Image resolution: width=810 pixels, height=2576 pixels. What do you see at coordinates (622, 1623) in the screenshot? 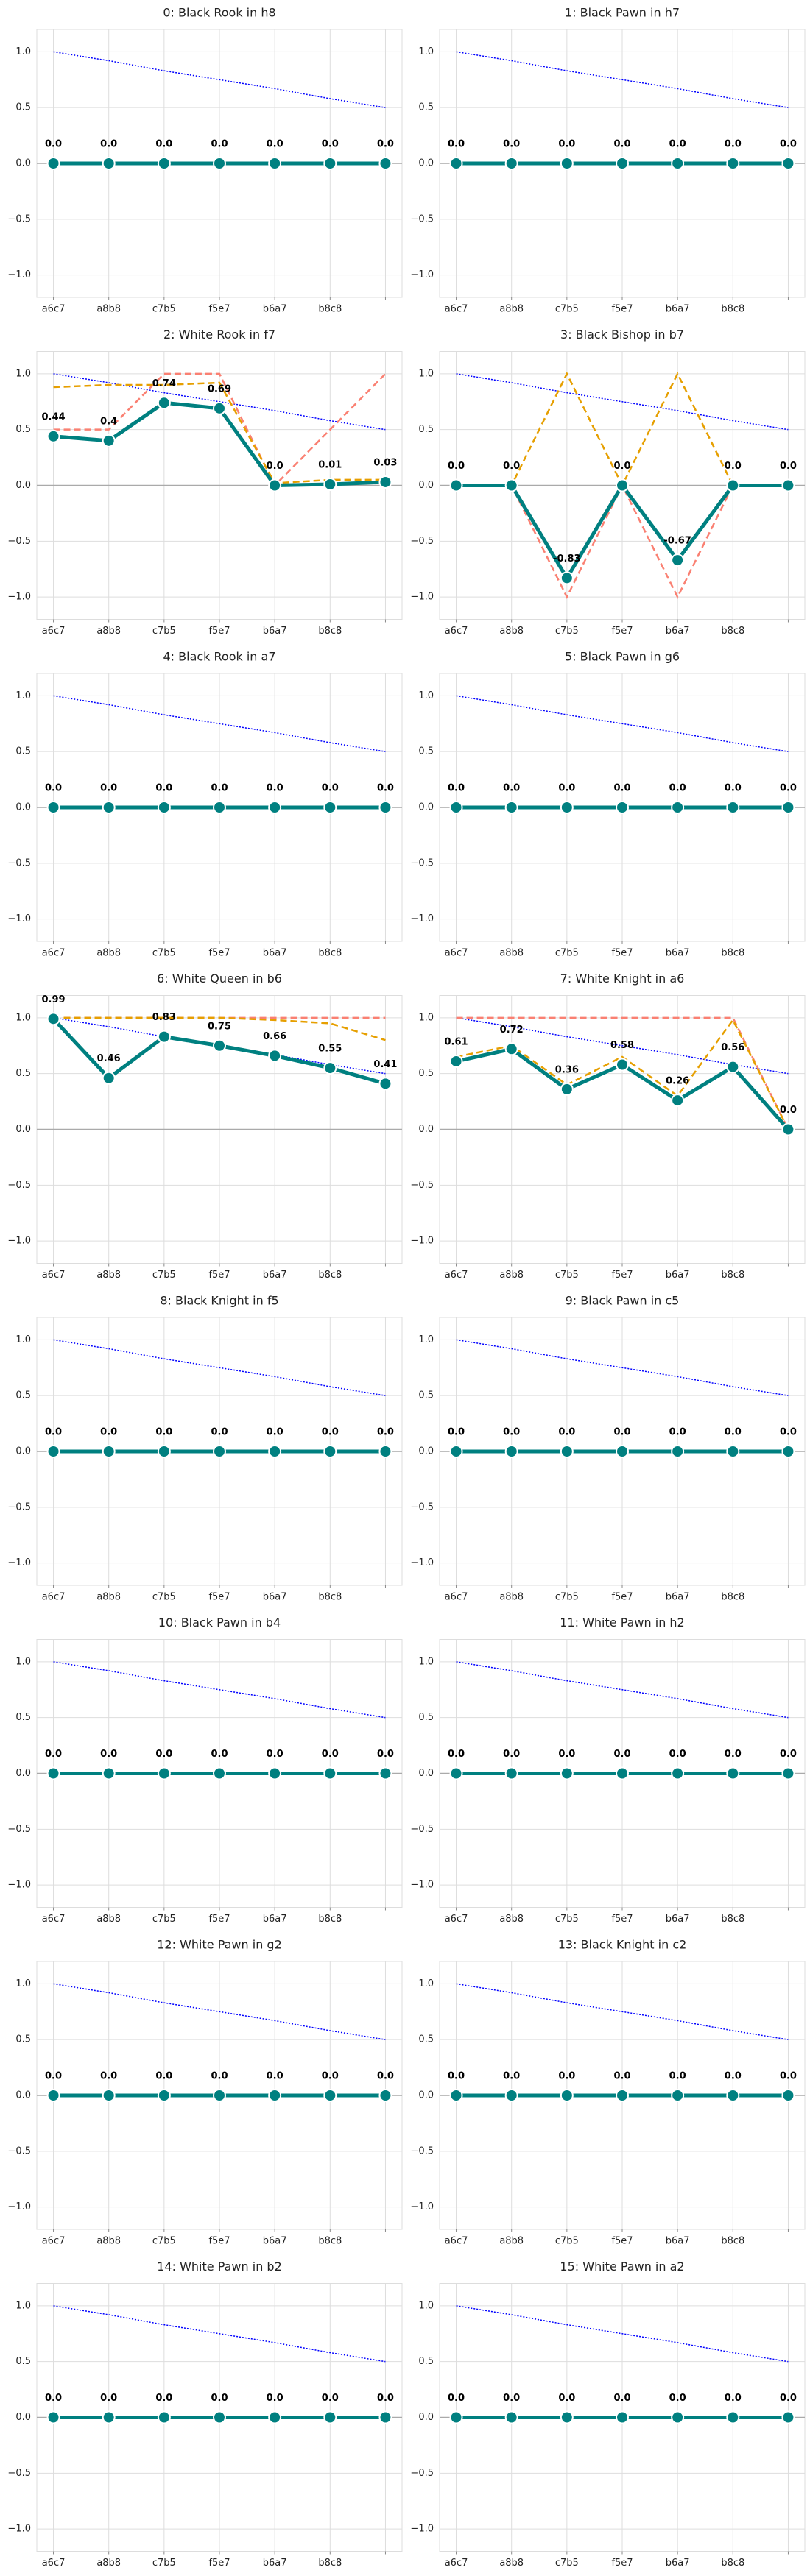
I see `chart-title: 11: White Pawn in h2` at bounding box center [622, 1623].